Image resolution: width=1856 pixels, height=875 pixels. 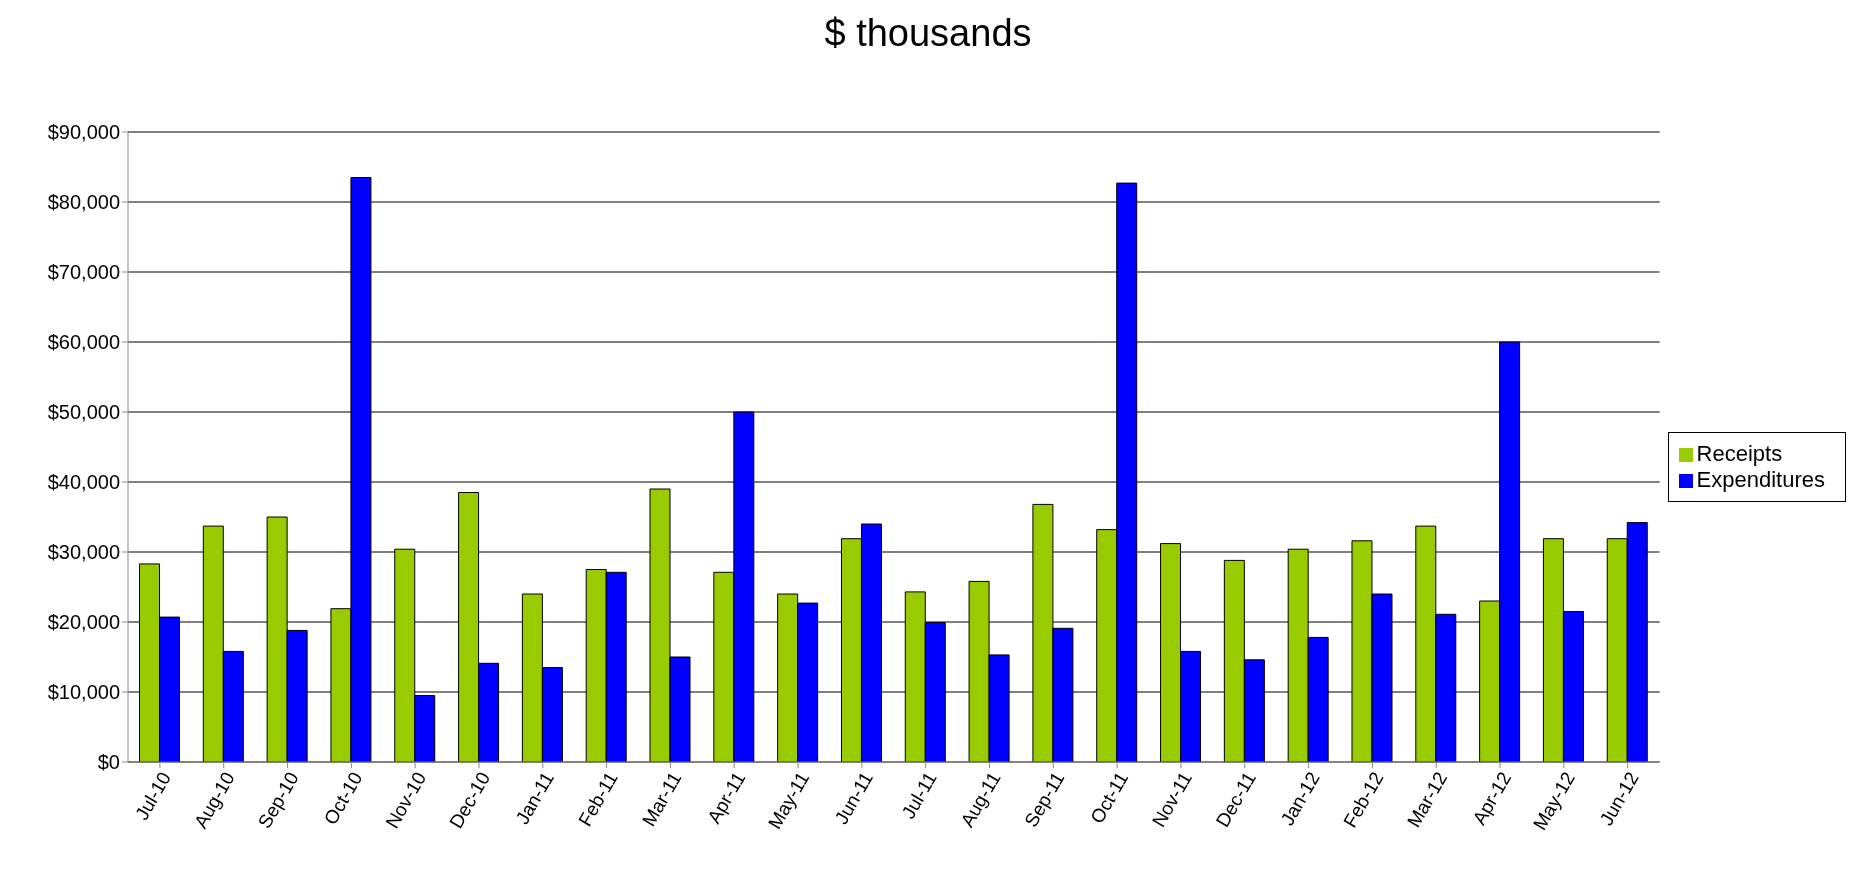 What do you see at coordinates (83, 552) in the screenshot?
I see `y-tick-label: $30,000` at bounding box center [83, 552].